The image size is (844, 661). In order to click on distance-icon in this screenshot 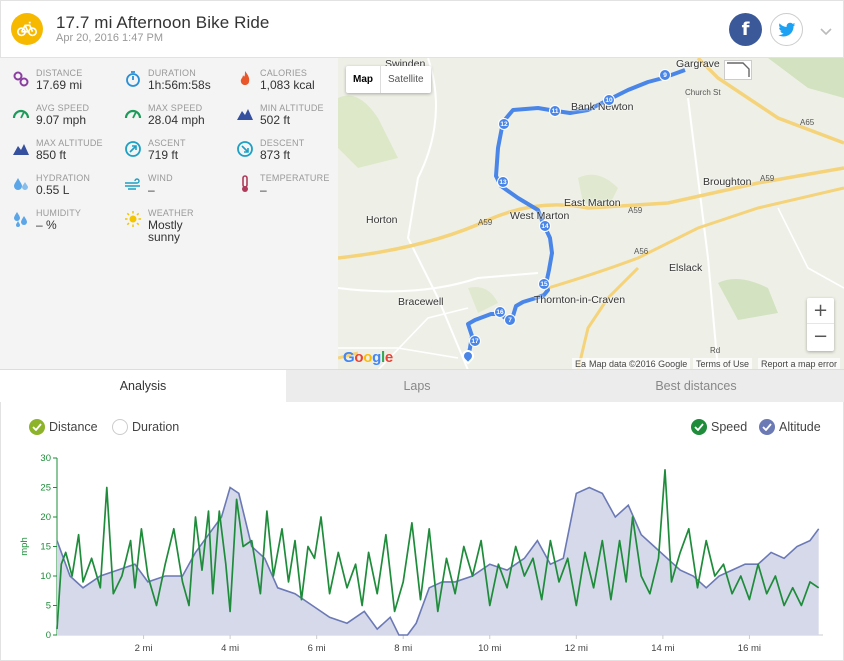, I will do `click(21, 79)`.